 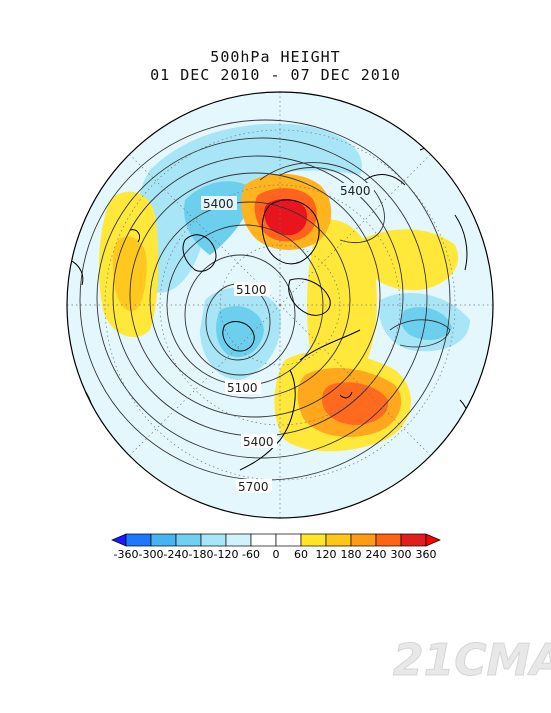 What do you see at coordinates (287, 338) in the screenshot?
I see `contour-labels: 5400 5400 5100 5100 5400 5700` at bounding box center [287, 338].